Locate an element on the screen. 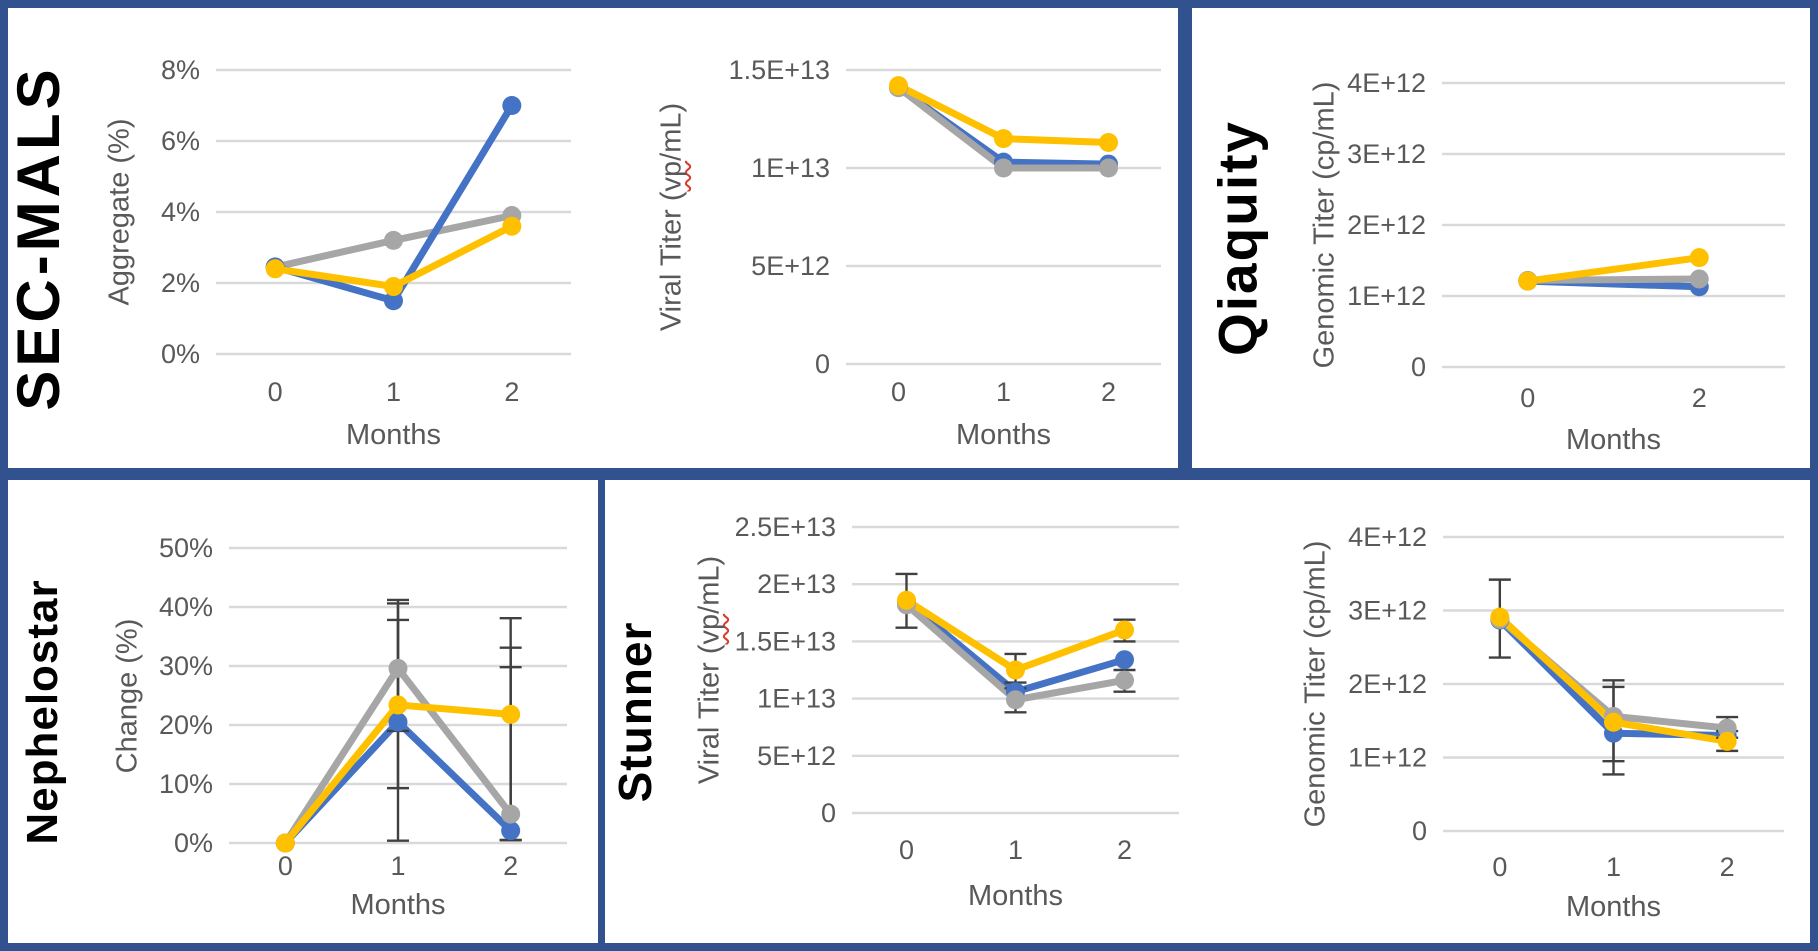 This screenshot has width=1818, height=951. panel-title-column: Nephelostar is located at coordinates (43, 711).